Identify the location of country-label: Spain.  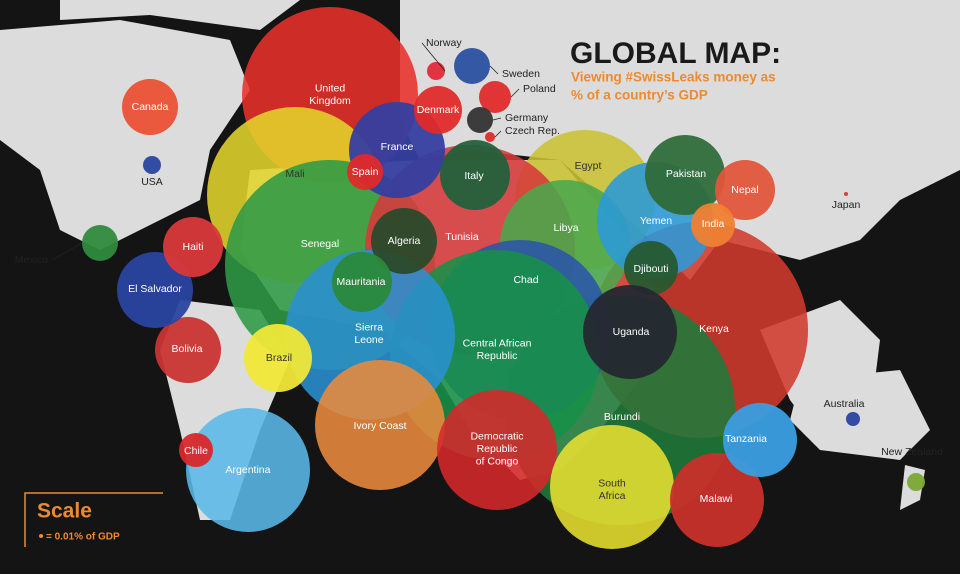
(365, 172).